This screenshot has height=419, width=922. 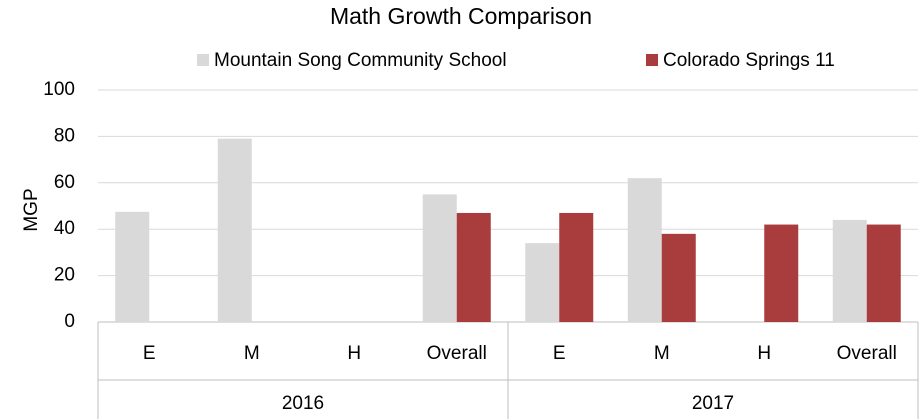 What do you see at coordinates (64, 275) in the screenshot?
I see `y-tick-label: 20` at bounding box center [64, 275].